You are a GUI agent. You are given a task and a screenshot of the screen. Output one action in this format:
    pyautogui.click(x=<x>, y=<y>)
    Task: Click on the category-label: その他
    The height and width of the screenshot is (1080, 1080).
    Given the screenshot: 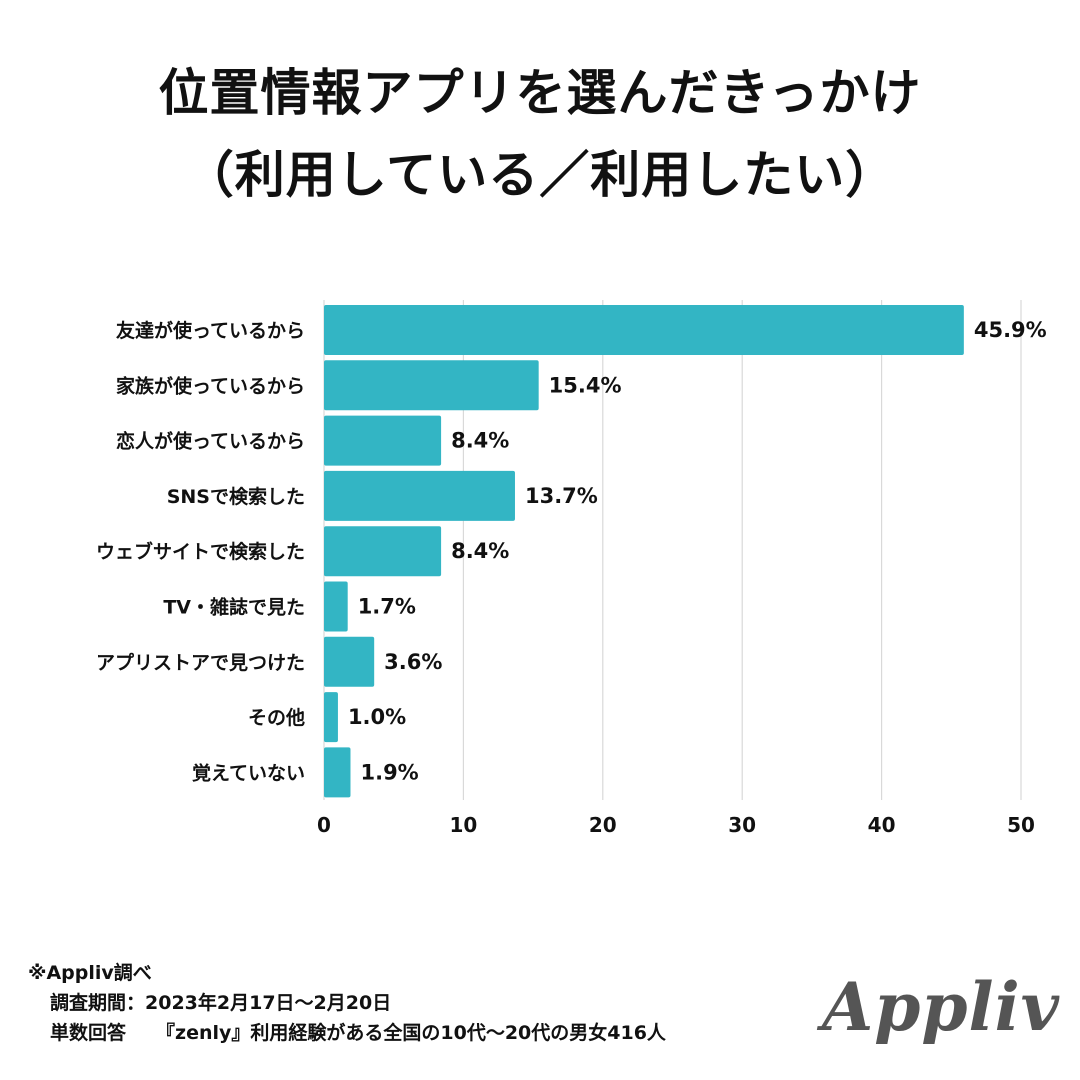 What is the action you would take?
    pyautogui.click(x=276, y=717)
    